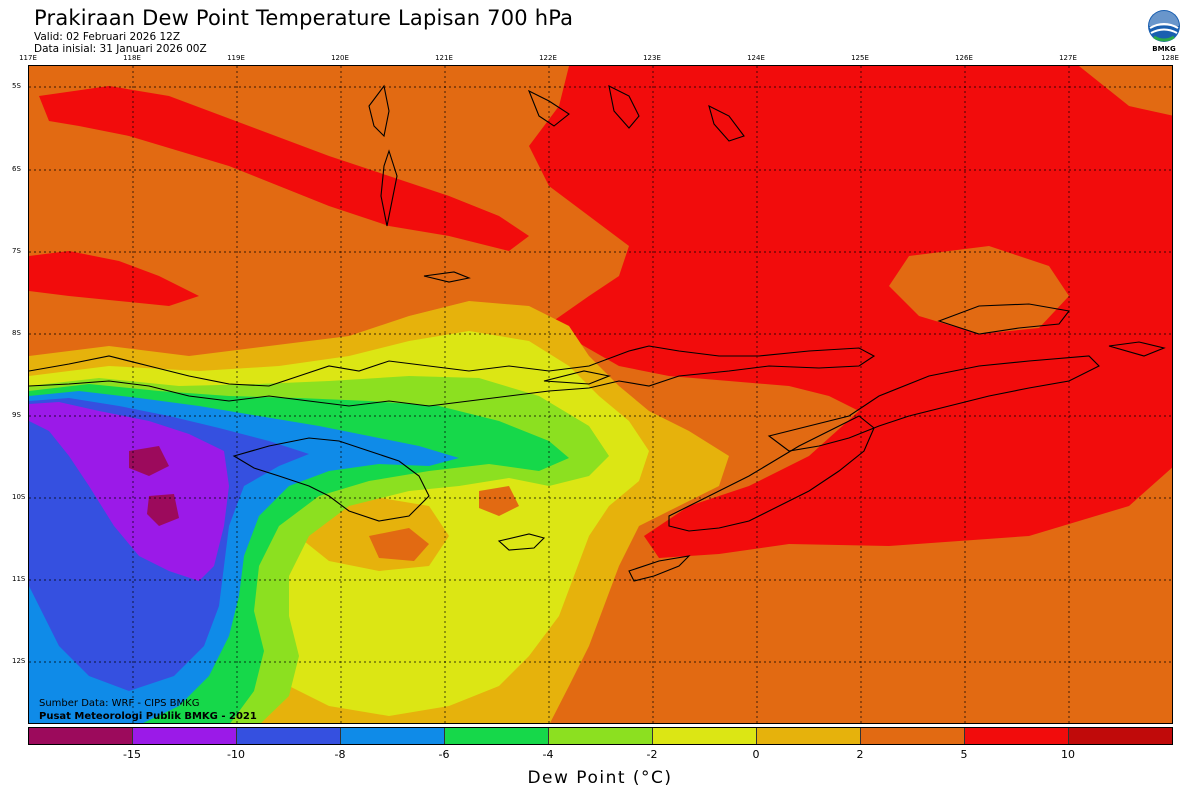  I want to click on lon-label: 122E, so click(548, 58).